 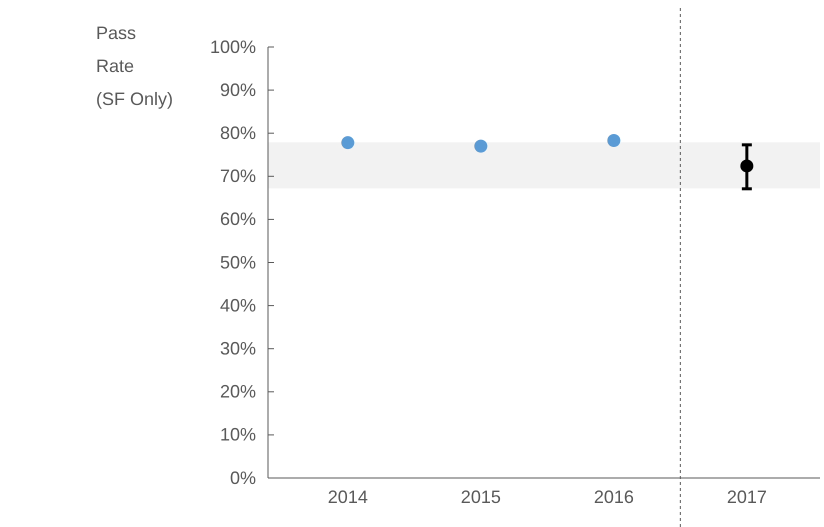 I want to click on y-tick-label: 10%, so click(x=238, y=434).